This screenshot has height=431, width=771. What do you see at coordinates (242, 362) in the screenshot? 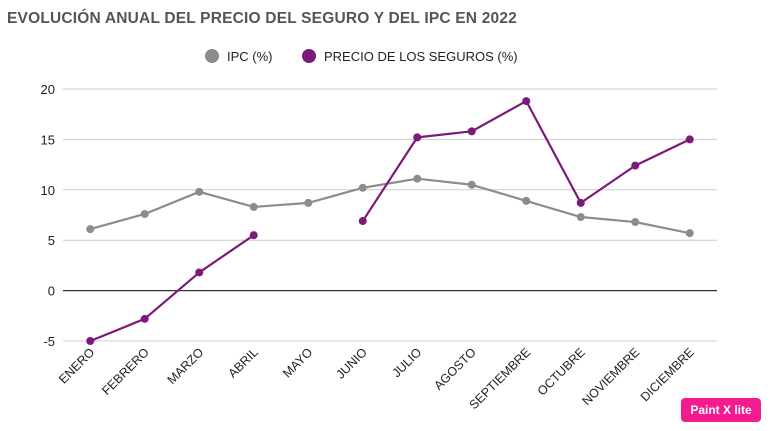
I see `x-tick-label: ABRIL` at bounding box center [242, 362].